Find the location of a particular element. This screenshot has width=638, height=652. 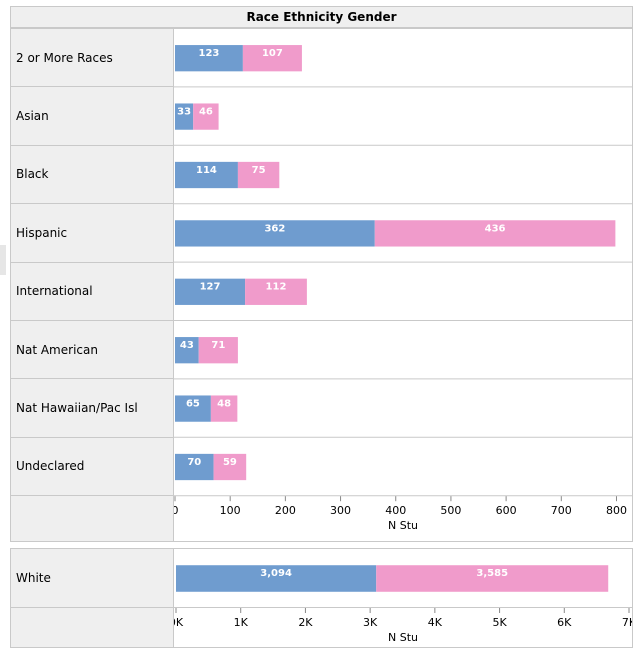

bar-value-label: 75 is located at coordinates (259, 170).